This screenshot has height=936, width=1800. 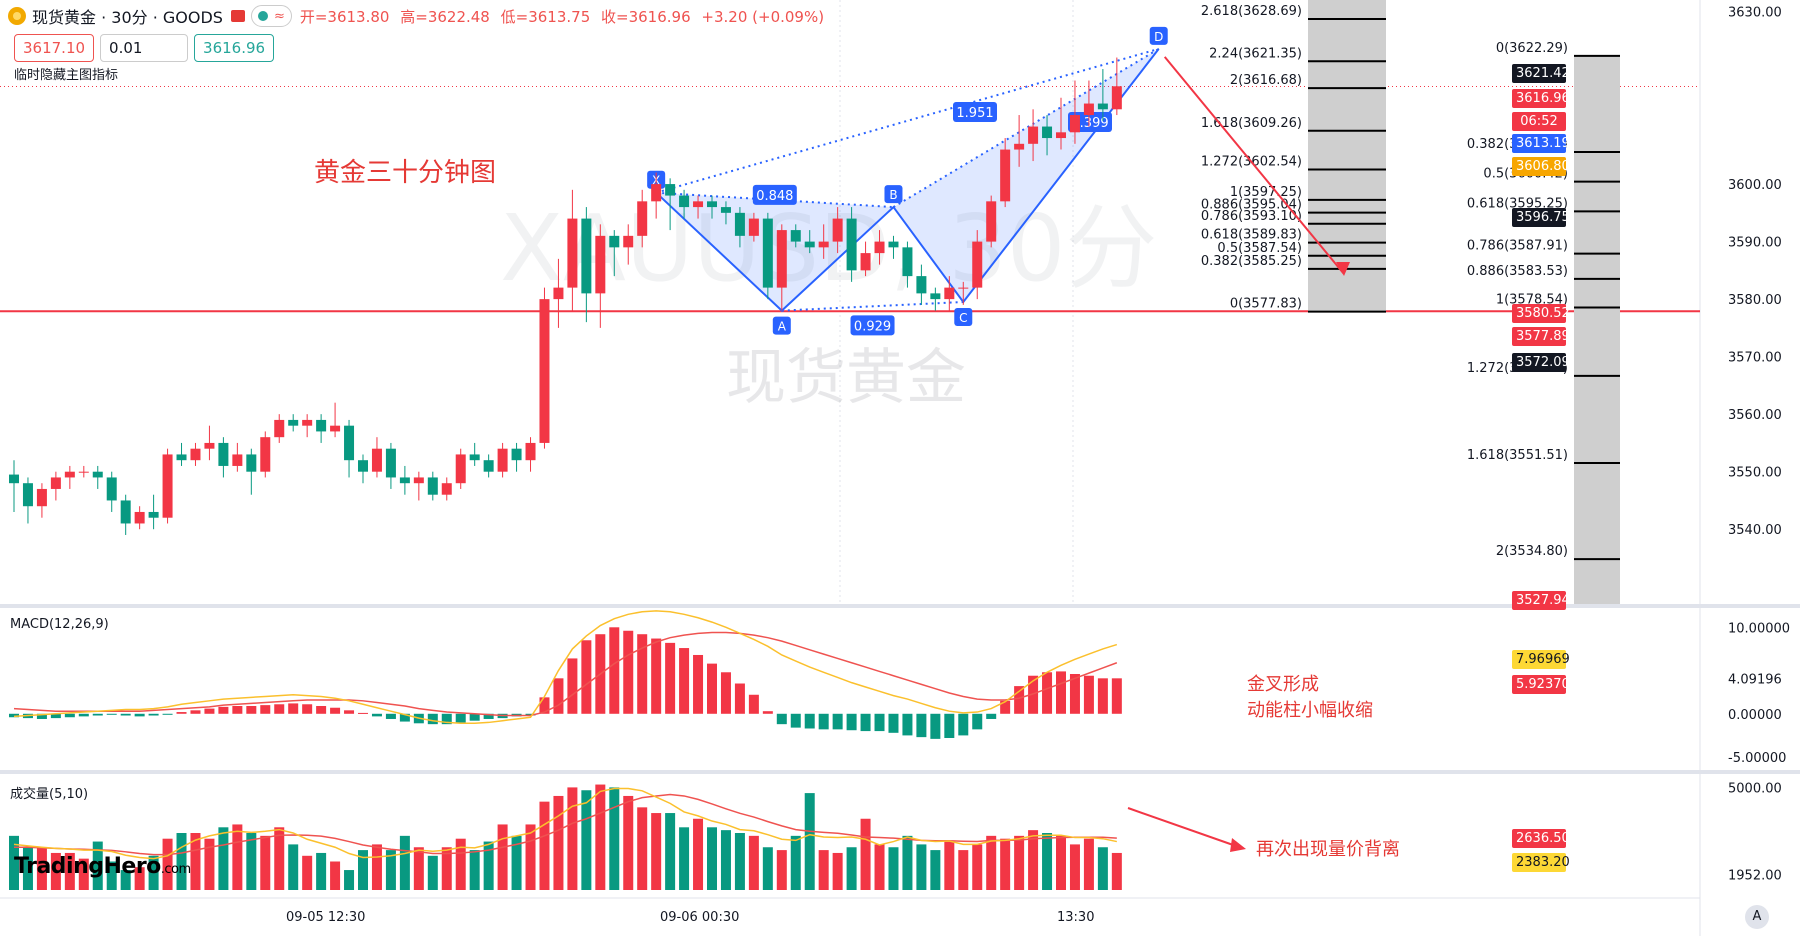 I want to click on watermark-name: 现货黄金, so click(x=846, y=378).